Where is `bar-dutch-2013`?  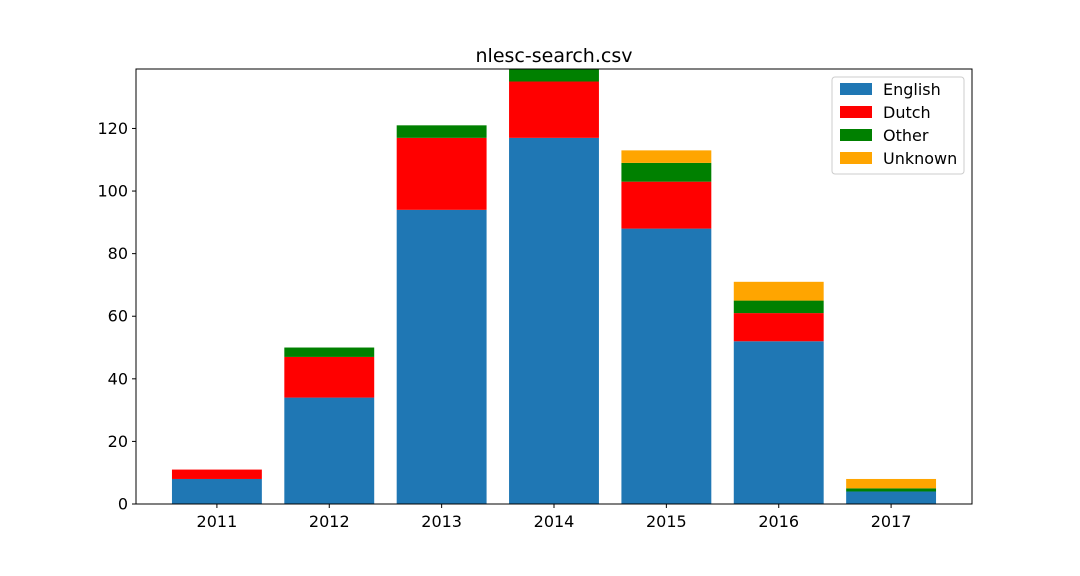
bar-dutch-2013 is located at coordinates (441, 173).